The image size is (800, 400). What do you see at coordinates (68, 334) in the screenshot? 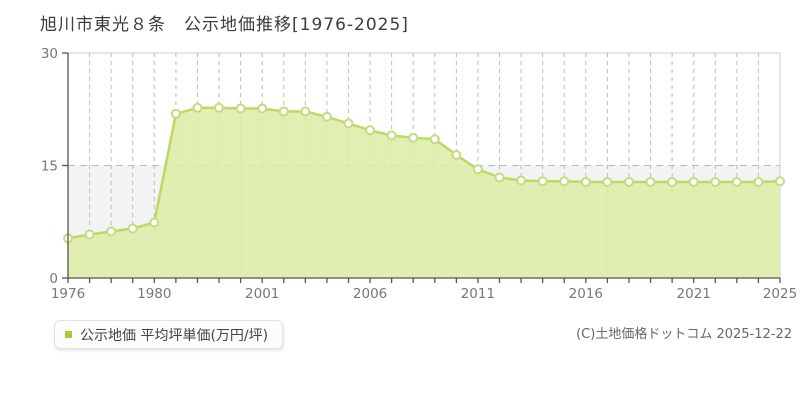
I see `legend-marker-icon` at bounding box center [68, 334].